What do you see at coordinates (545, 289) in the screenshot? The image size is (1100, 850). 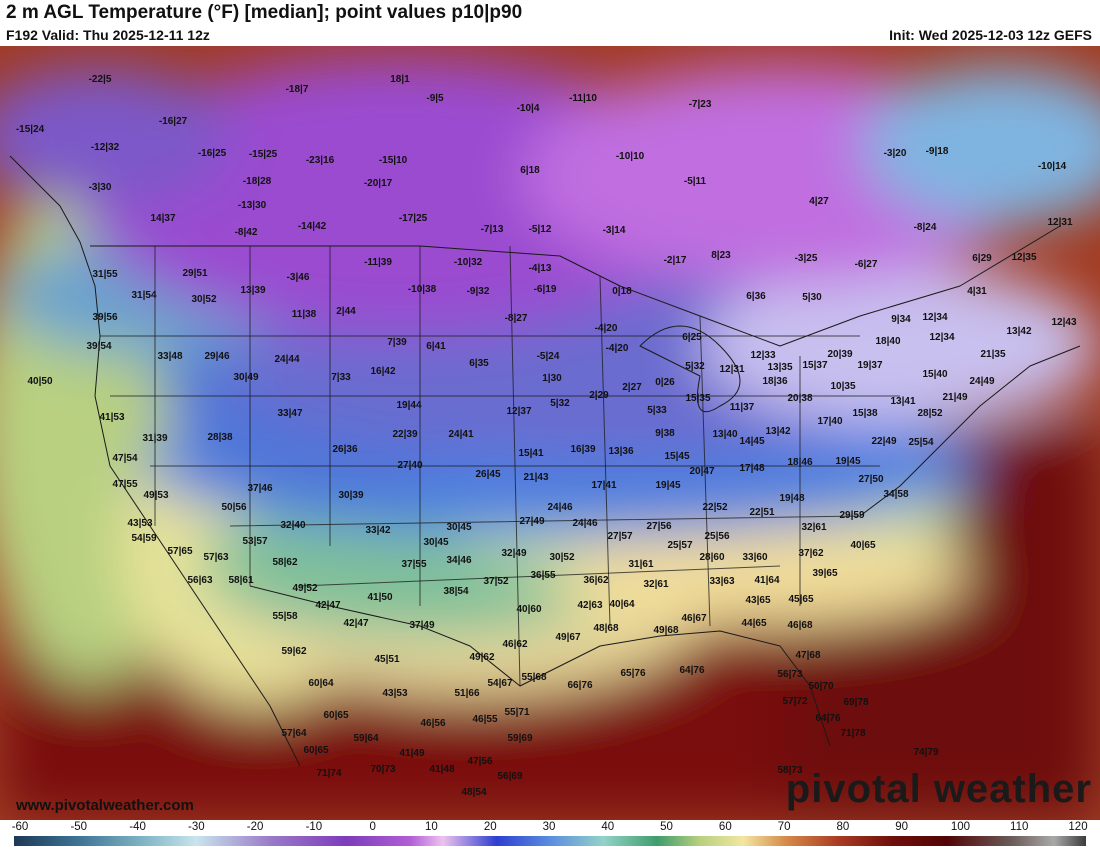 I see `point-value-label: -6|19` at bounding box center [545, 289].